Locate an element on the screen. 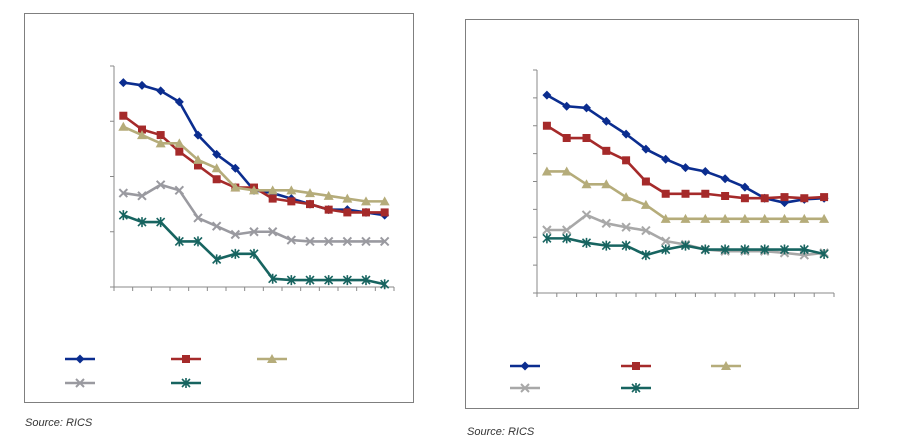 The image size is (914, 446). legend-entry-limassol is located at coordinates (636, 366).